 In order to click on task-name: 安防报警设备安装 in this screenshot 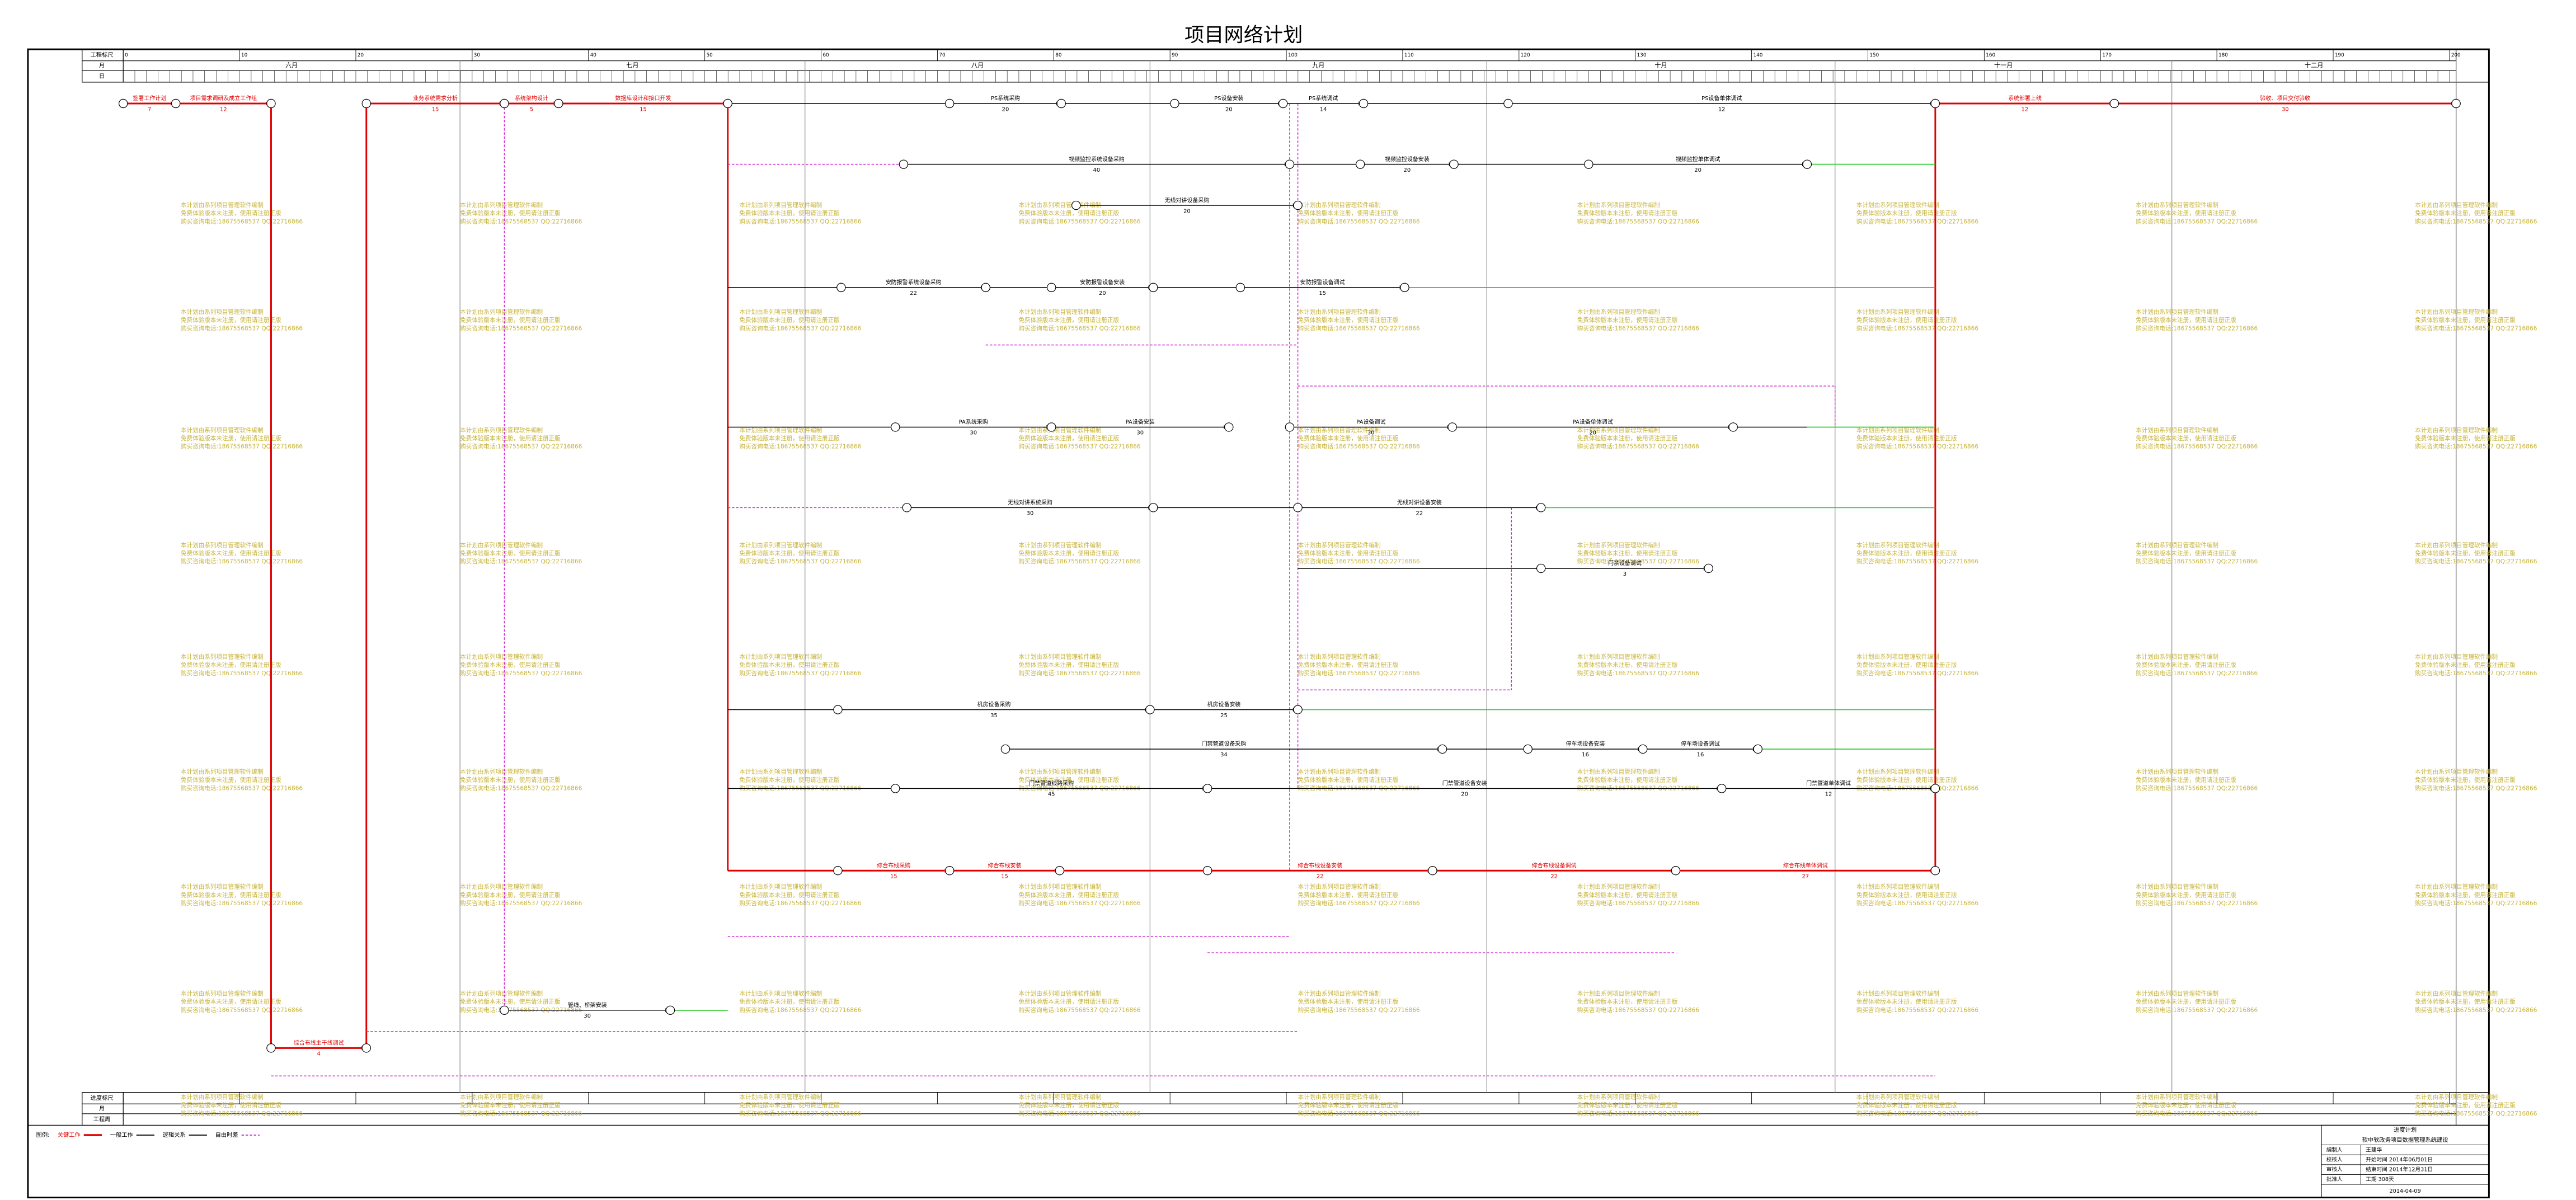, I will do `click(1102, 282)`.